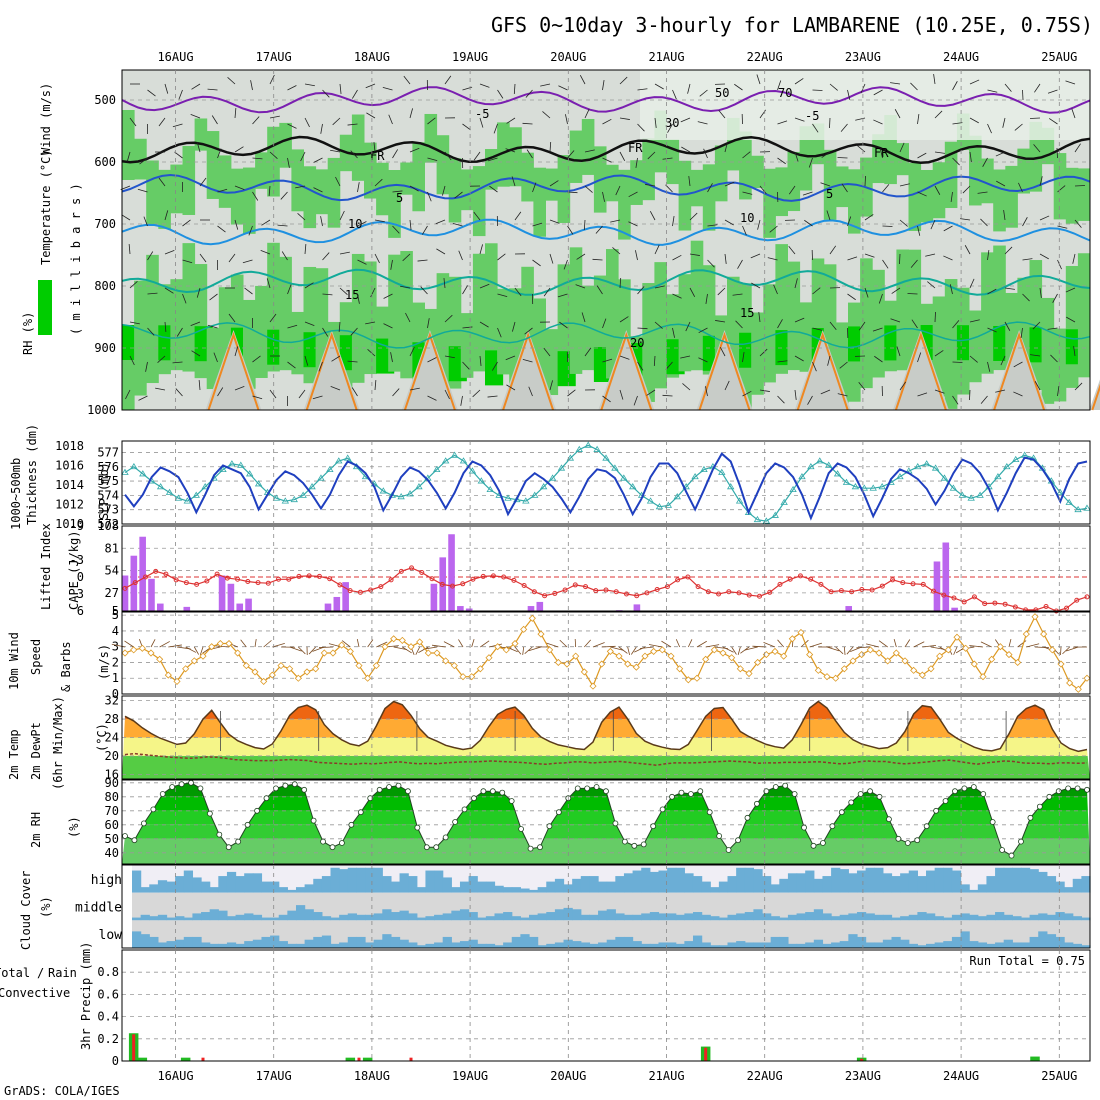 The image size is (1100, 1100). What do you see at coordinates (606, 759) in the screenshot?
I see `dewpoint-line` at bounding box center [606, 759].